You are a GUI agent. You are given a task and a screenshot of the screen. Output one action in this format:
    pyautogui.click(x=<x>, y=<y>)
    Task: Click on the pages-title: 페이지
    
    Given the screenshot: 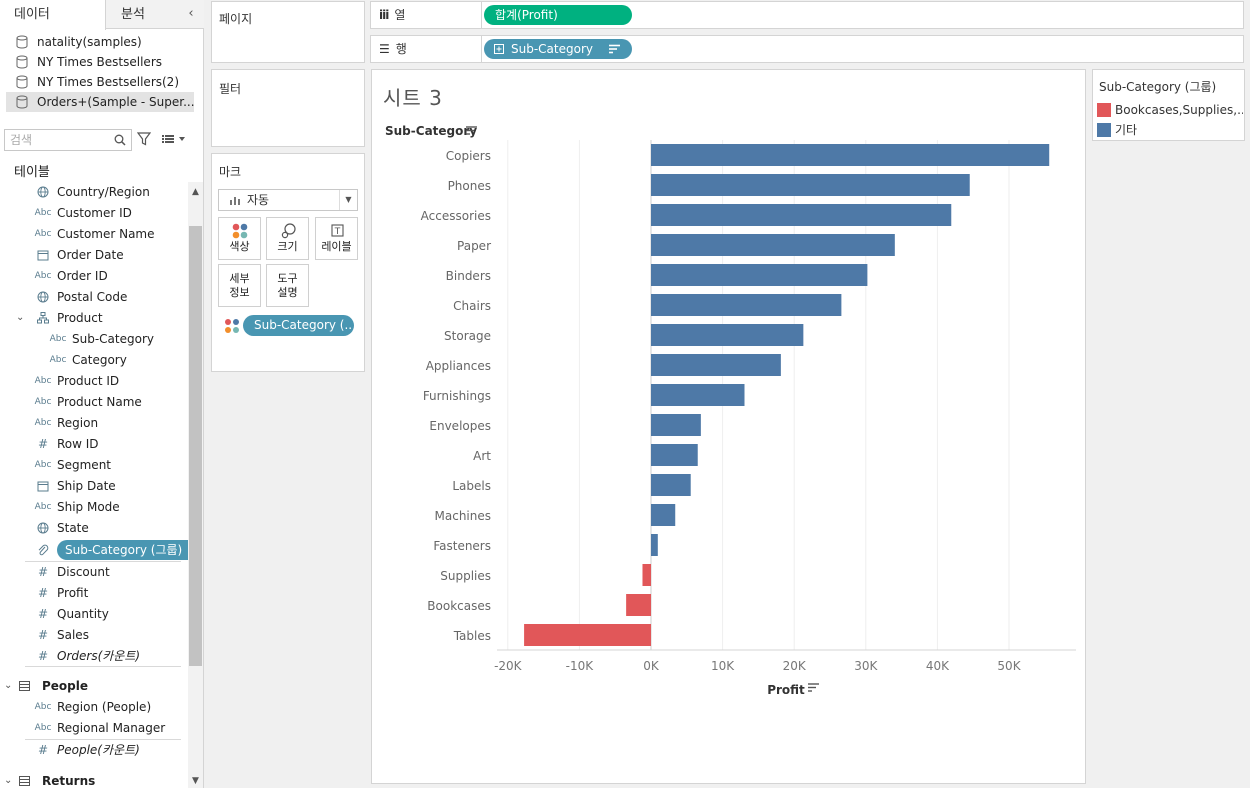 What is the action you would take?
    pyautogui.click(x=236, y=19)
    